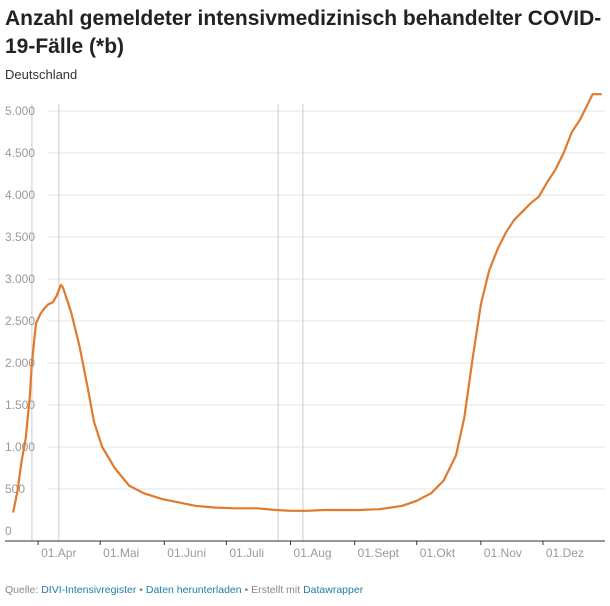  What do you see at coordinates (41, 74) in the screenshot?
I see `chart-subtitle: Deutschland` at bounding box center [41, 74].